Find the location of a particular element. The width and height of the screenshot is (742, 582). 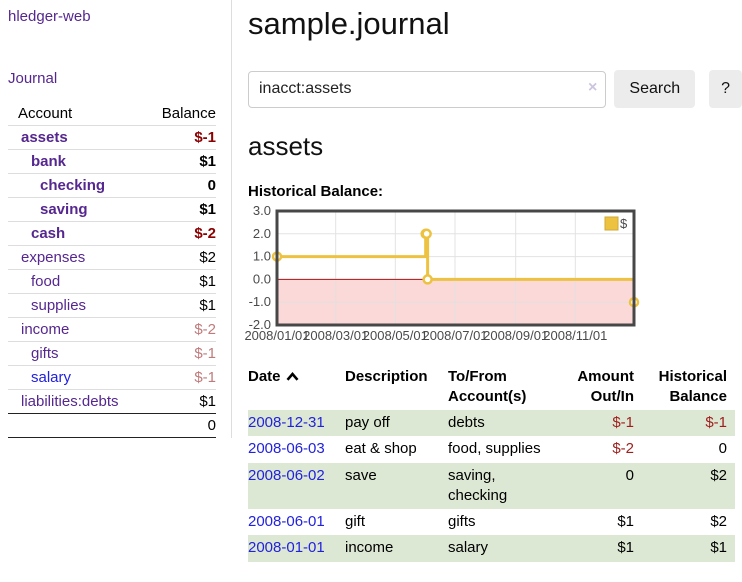

search-button: Search is located at coordinates (655, 89).